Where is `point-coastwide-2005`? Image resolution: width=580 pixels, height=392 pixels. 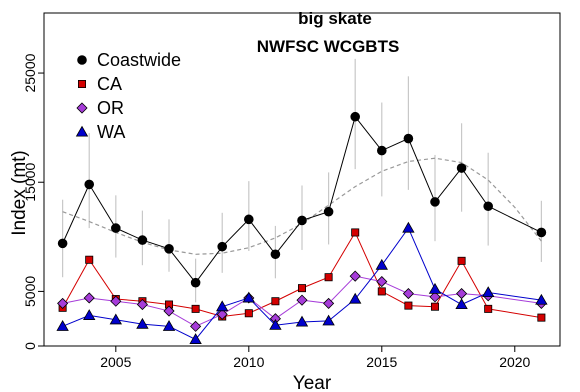 point-coastwide-2005 is located at coordinates (116, 228).